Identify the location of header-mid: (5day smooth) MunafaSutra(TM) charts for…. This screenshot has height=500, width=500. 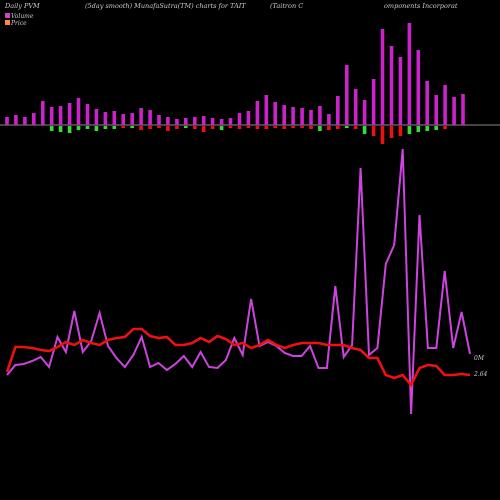
(165, 6).